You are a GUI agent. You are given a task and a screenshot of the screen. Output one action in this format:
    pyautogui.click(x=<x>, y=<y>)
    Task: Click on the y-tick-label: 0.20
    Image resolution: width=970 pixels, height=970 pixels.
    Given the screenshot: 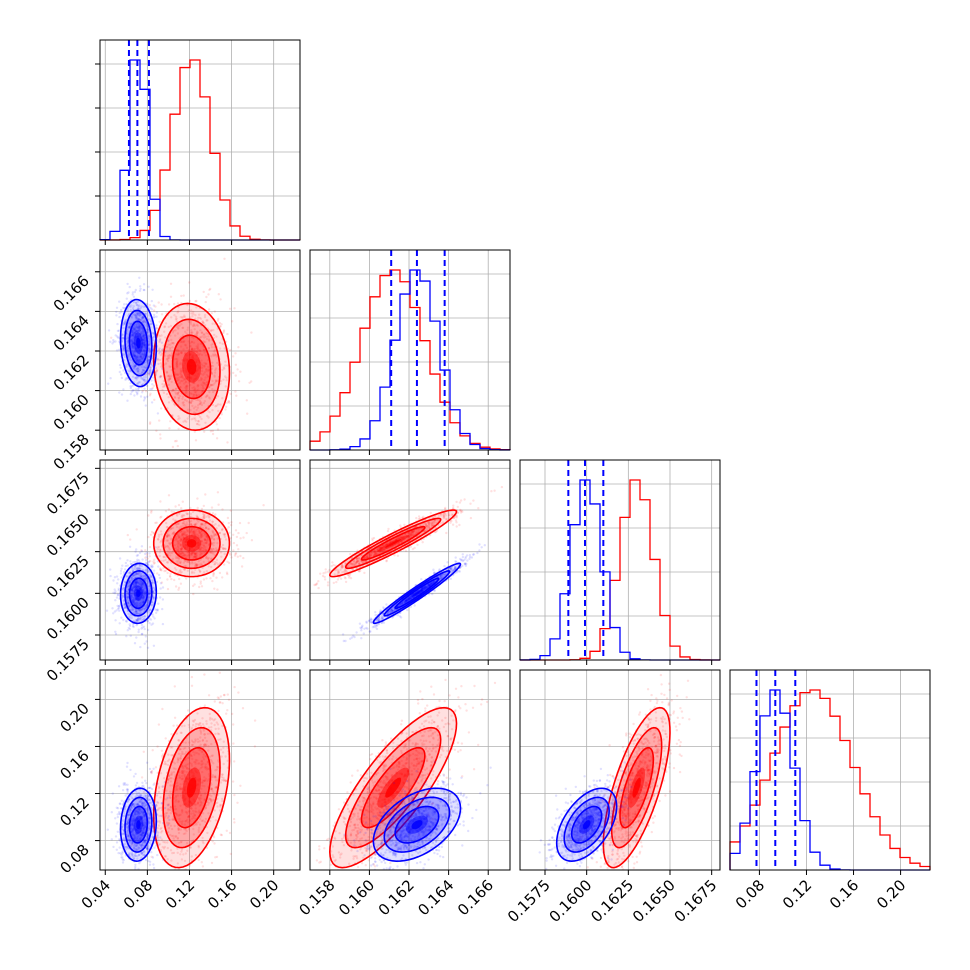 What is the action you would take?
    pyautogui.click(x=74, y=718)
    